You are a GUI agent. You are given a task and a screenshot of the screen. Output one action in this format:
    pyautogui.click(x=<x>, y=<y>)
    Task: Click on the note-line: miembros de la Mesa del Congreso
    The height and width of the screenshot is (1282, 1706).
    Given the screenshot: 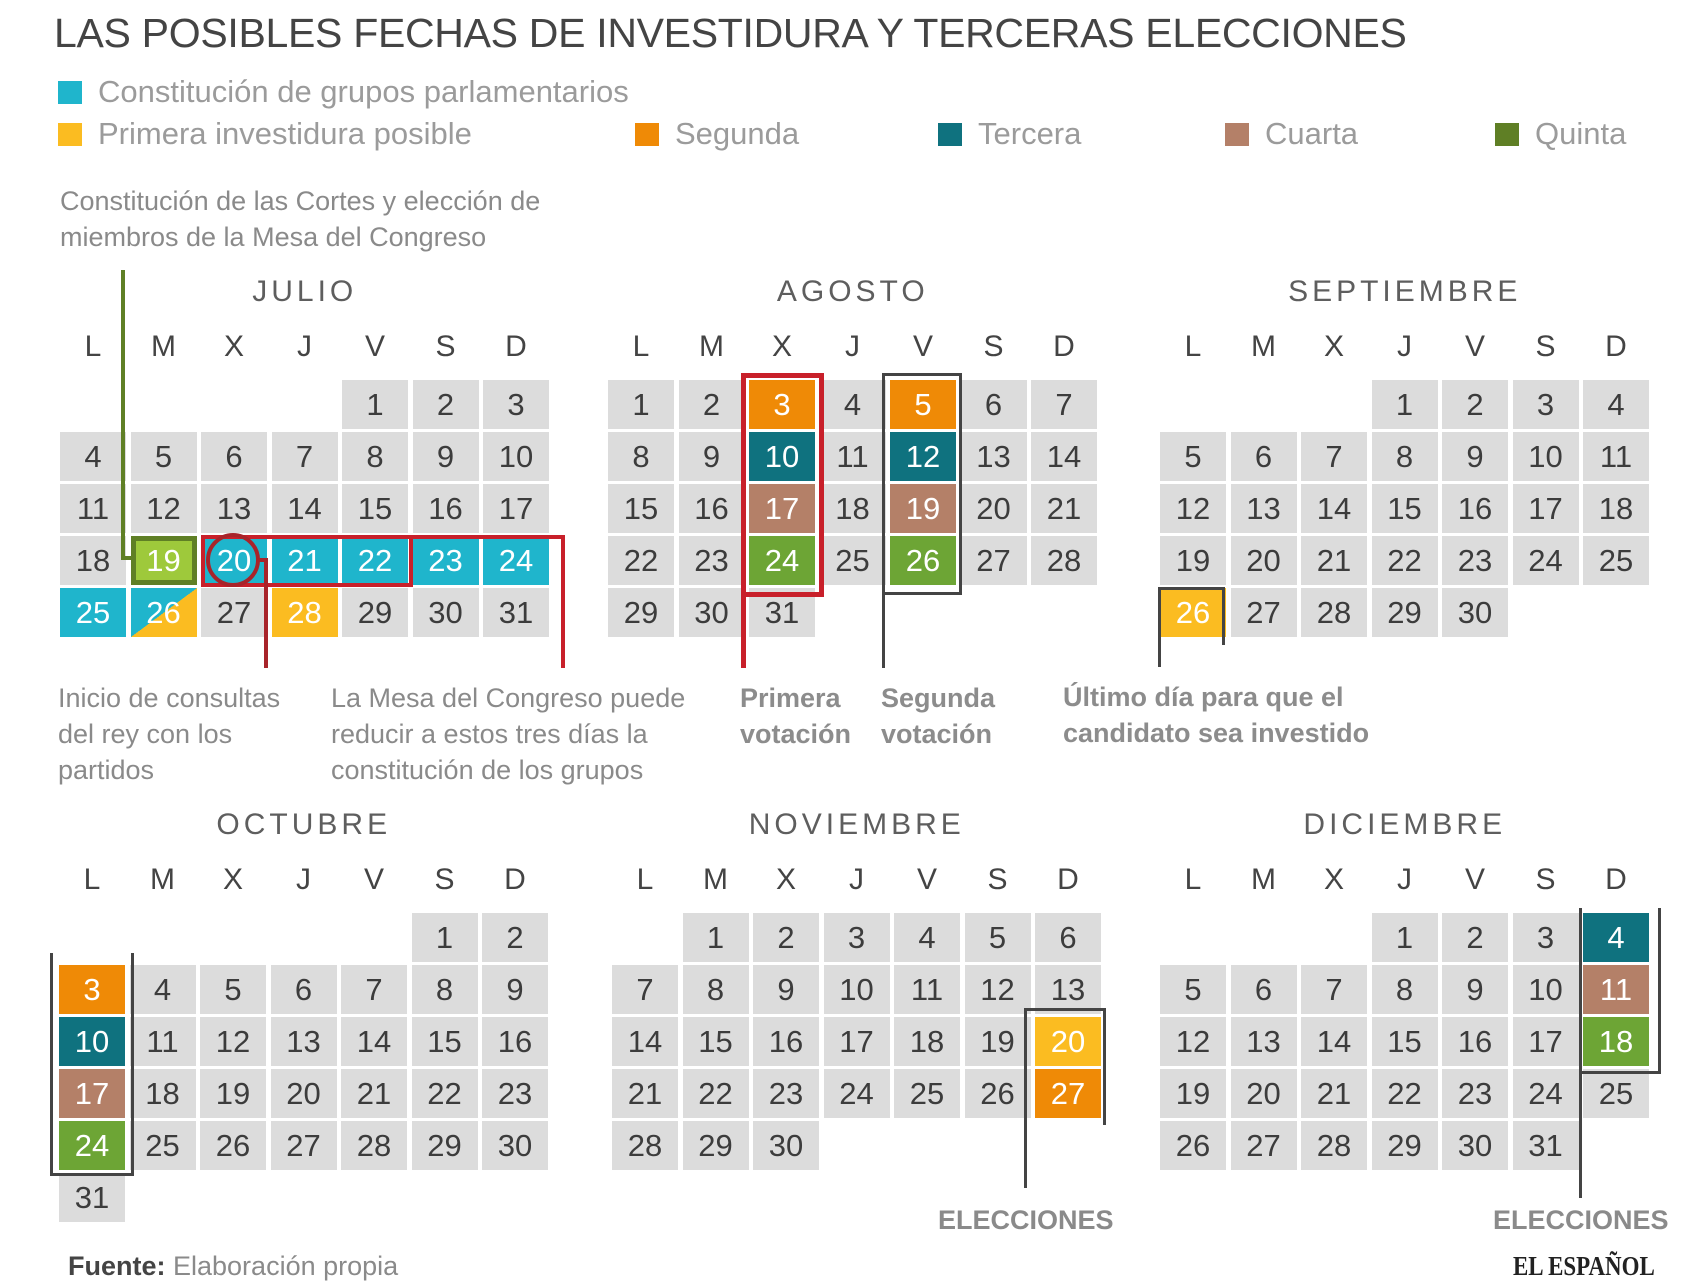 What is the action you would take?
    pyautogui.click(x=273, y=237)
    